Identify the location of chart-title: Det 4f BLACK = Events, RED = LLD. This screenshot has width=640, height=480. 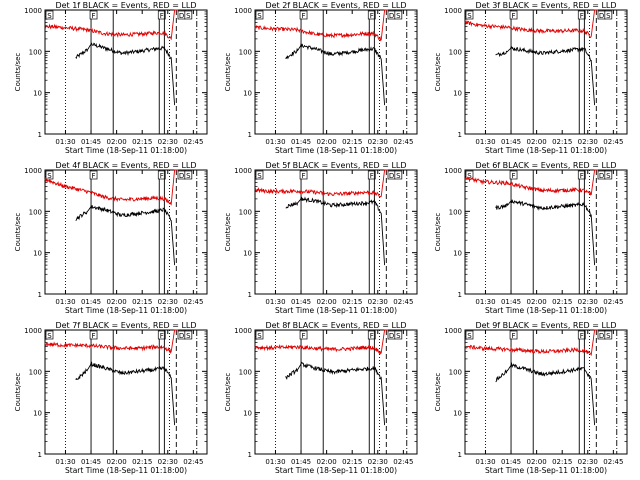
(125, 165).